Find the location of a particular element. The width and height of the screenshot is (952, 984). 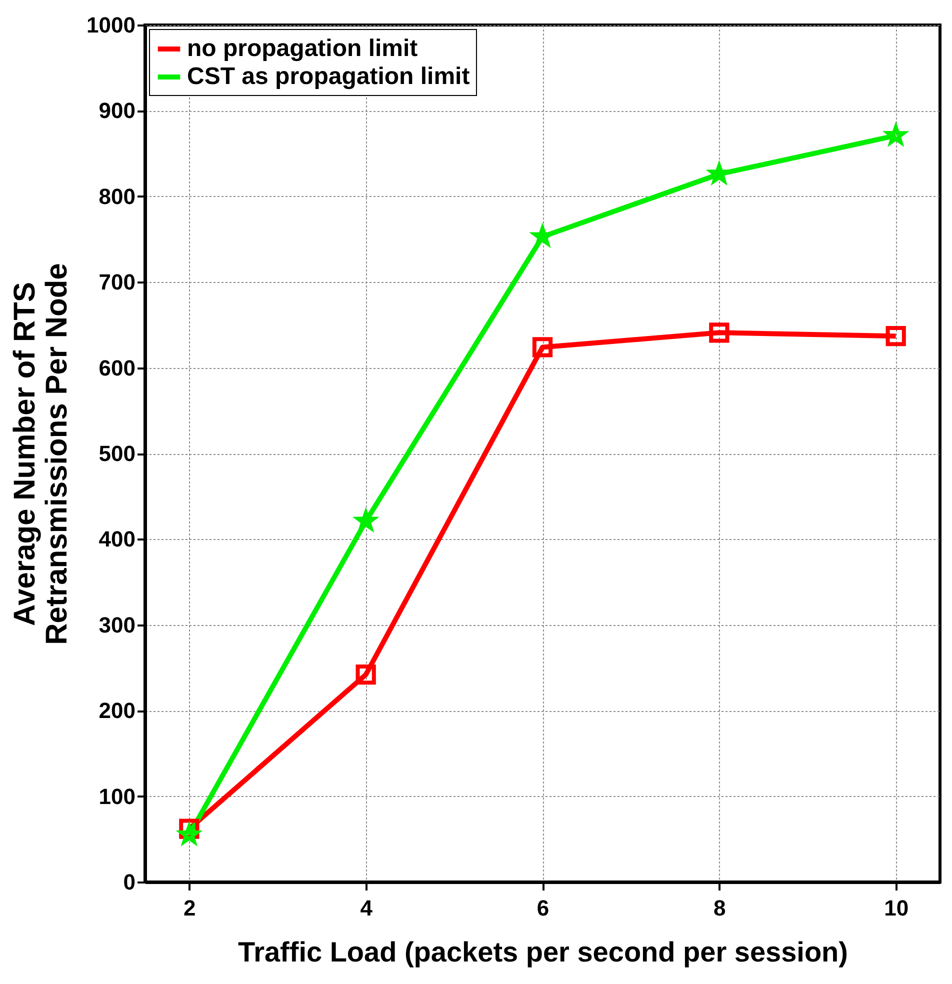

y-tick-label: 600 is located at coordinates (117, 367).